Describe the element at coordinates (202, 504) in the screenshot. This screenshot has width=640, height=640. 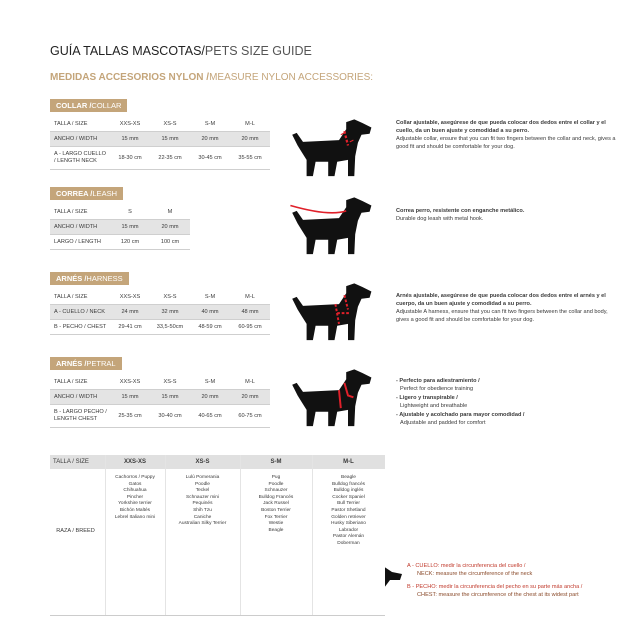
I see `breed-name: Pequinés` at that location.